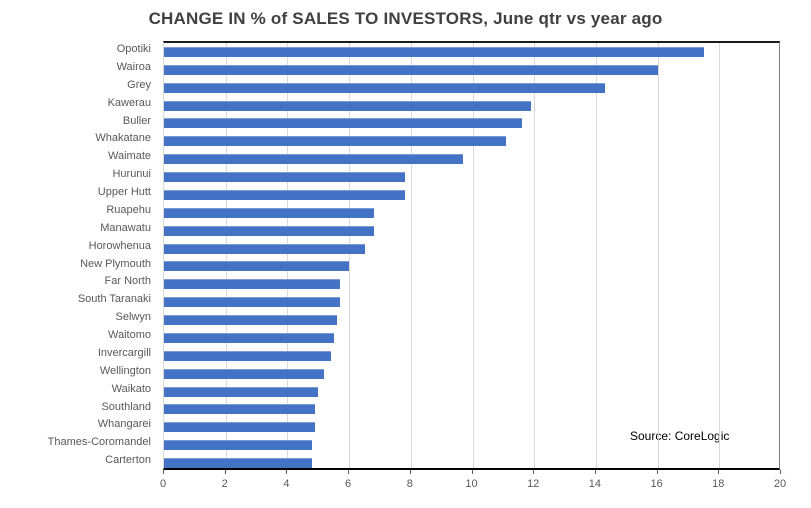  I want to click on x-tick-label: 2, so click(224, 484).